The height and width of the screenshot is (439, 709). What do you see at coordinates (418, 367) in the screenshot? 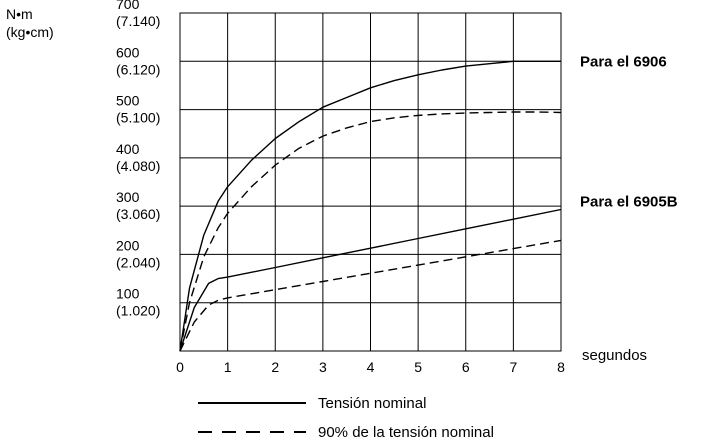
I see `x-tick-label: 5` at bounding box center [418, 367].